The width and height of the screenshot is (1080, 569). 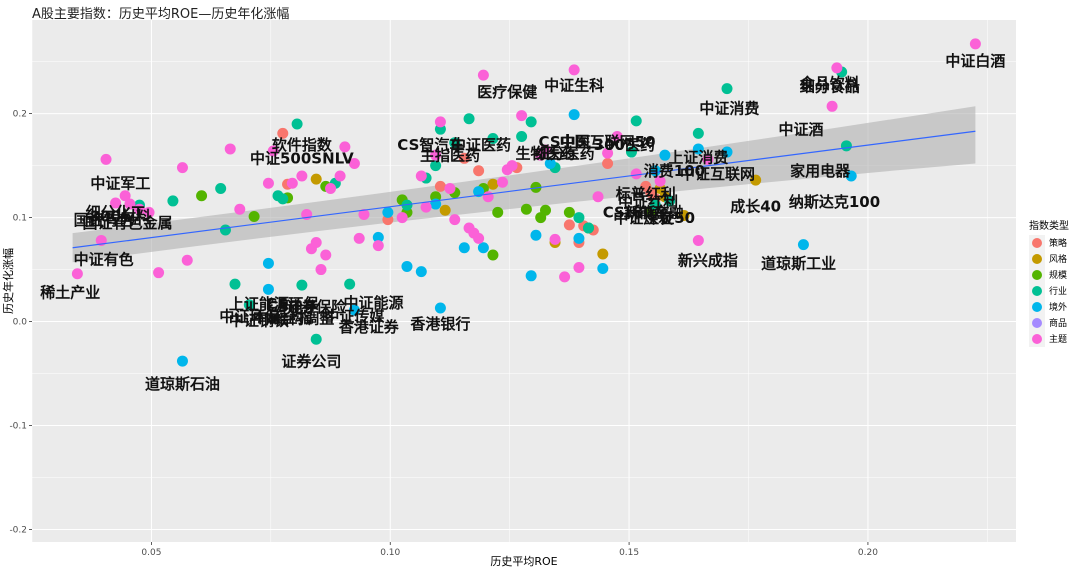 I want to click on point-label: 香港银行, so click(x=440, y=324).